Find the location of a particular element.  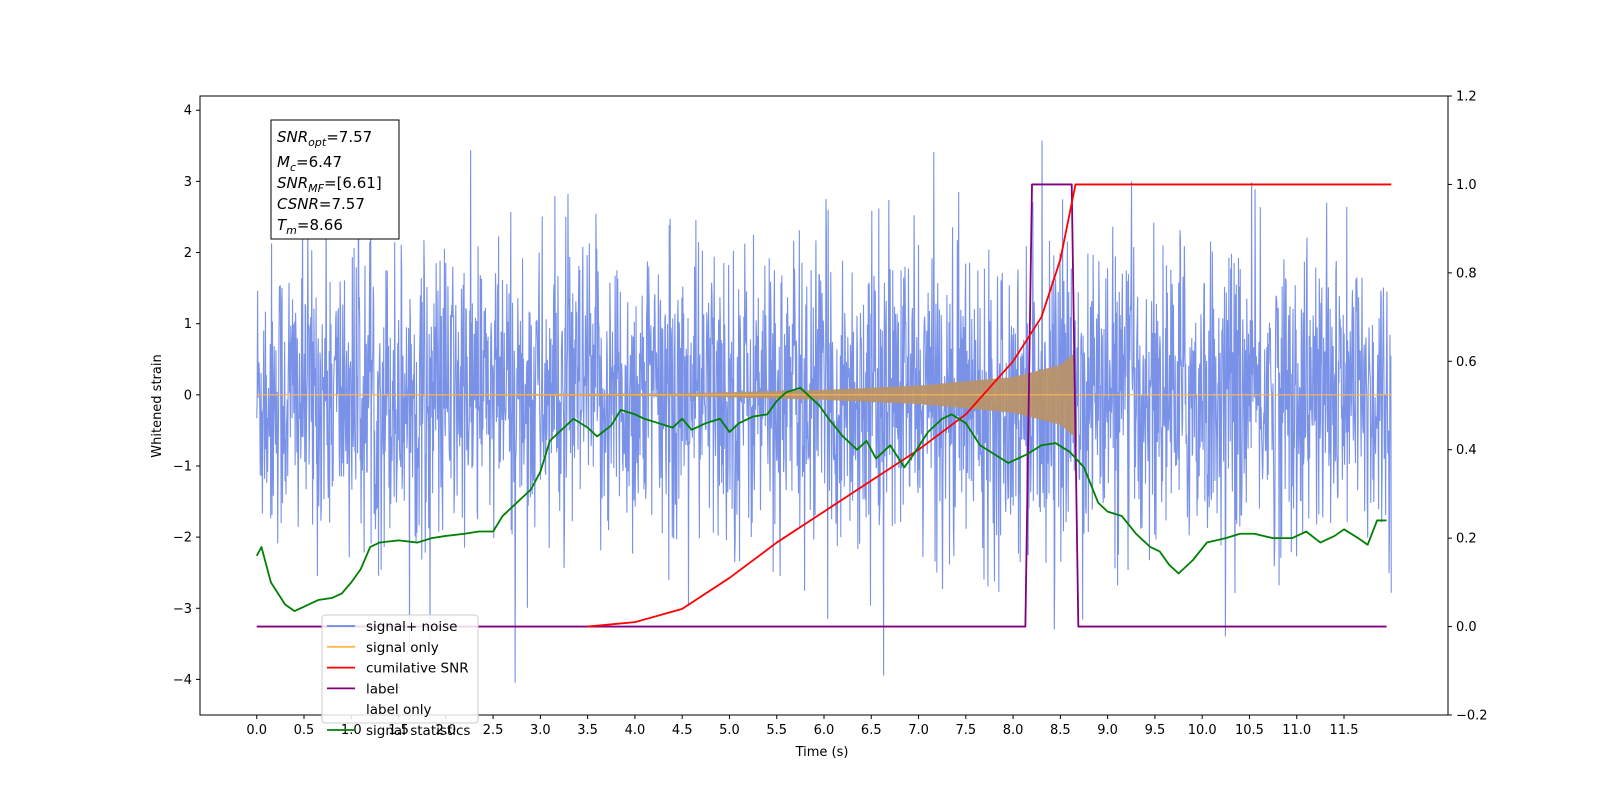

annotation-csnr: CSNR=7.57 is located at coordinates (321, 204).